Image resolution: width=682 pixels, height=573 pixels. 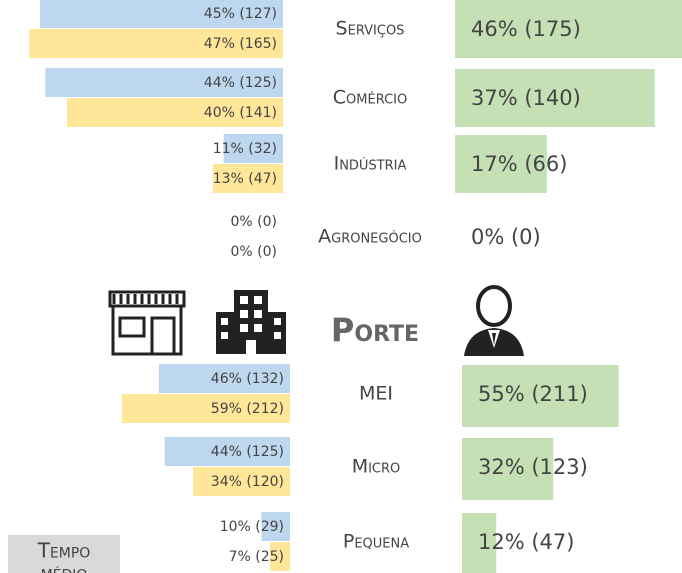 What do you see at coordinates (376, 542) in the screenshot?
I see `category-label: Pequena` at bounding box center [376, 542].